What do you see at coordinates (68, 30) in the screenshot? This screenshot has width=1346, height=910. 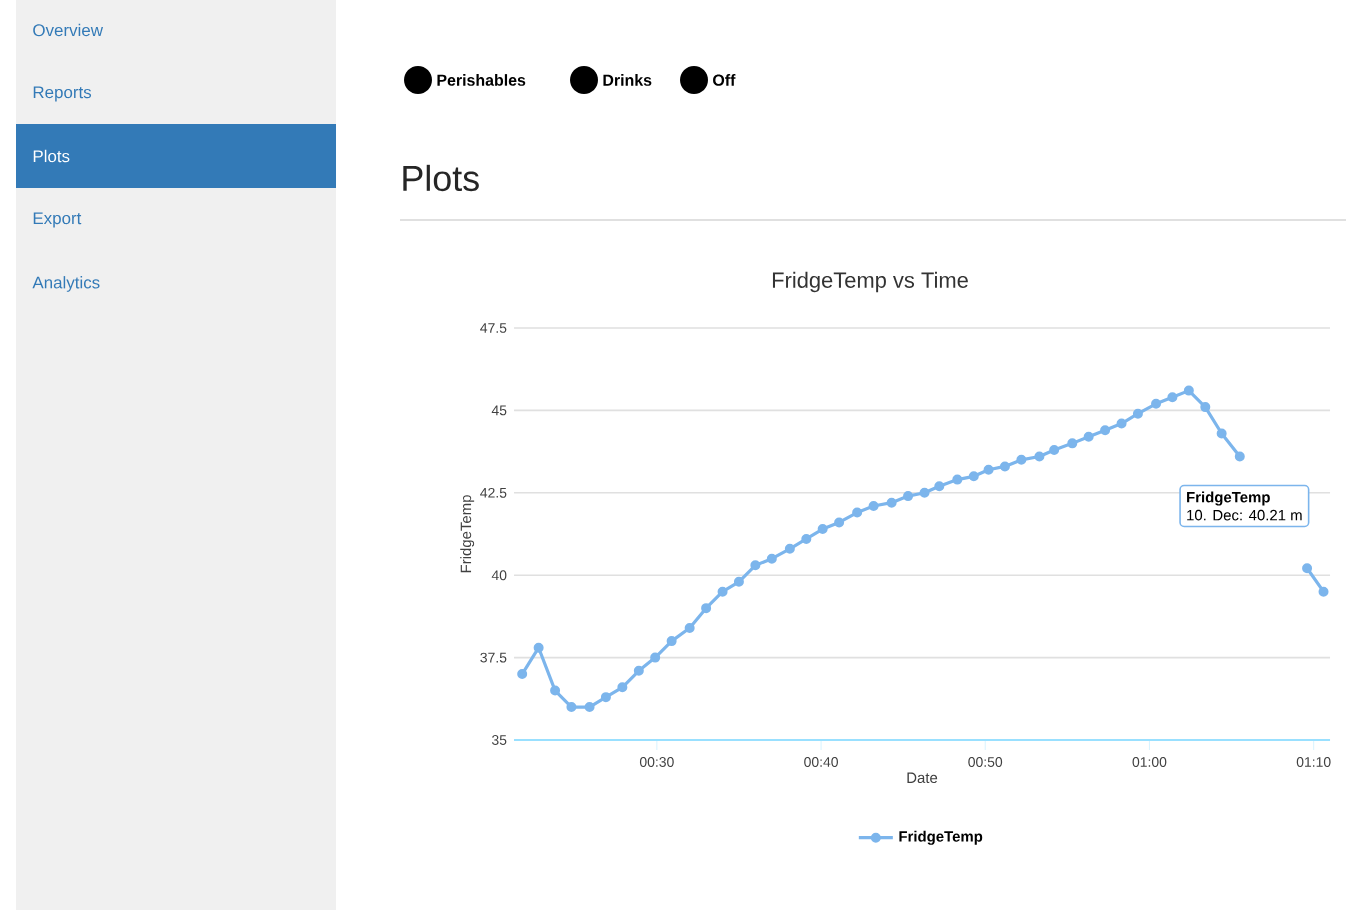 I see `text: Overview` at bounding box center [68, 30].